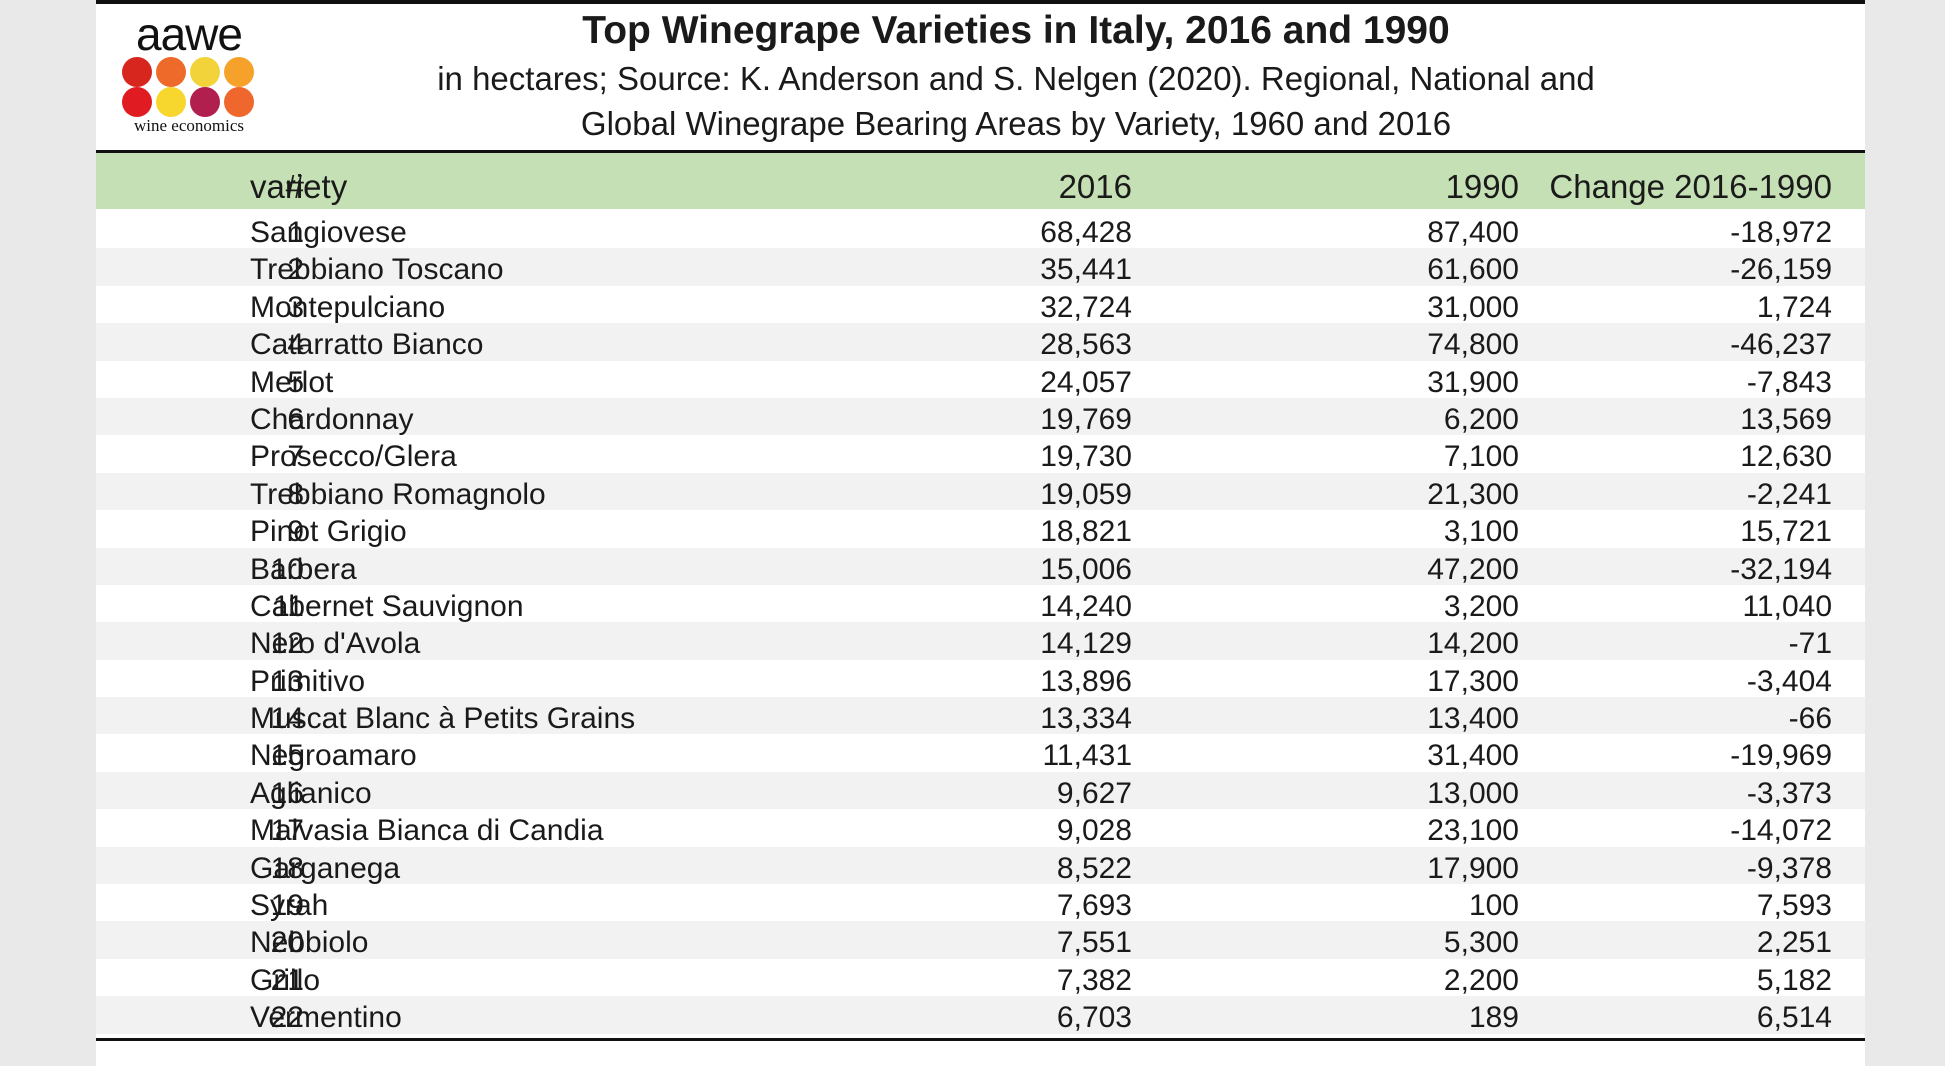  What do you see at coordinates (1086, 307) in the screenshot?
I see `row-area-2016: 32,724` at bounding box center [1086, 307].